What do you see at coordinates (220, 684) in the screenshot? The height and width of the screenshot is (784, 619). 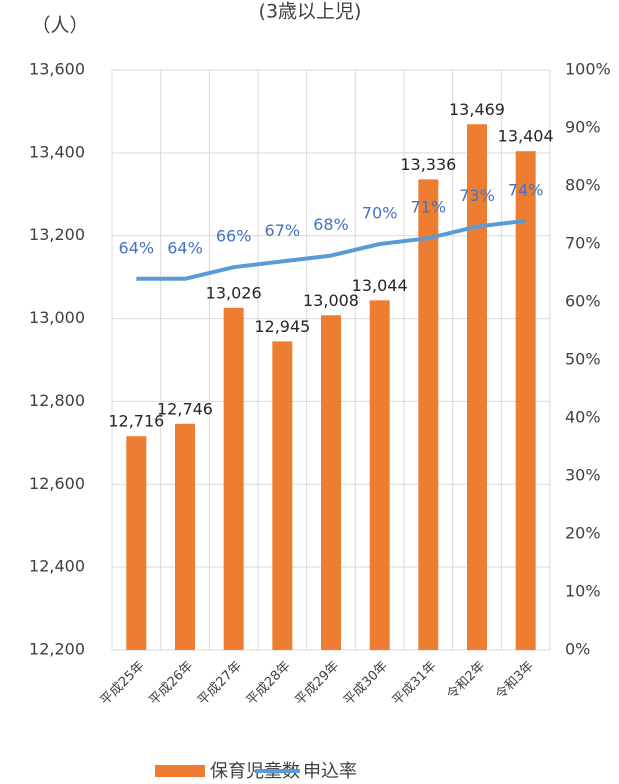 I see `x-tick-label: 平成27年` at bounding box center [220, 684].